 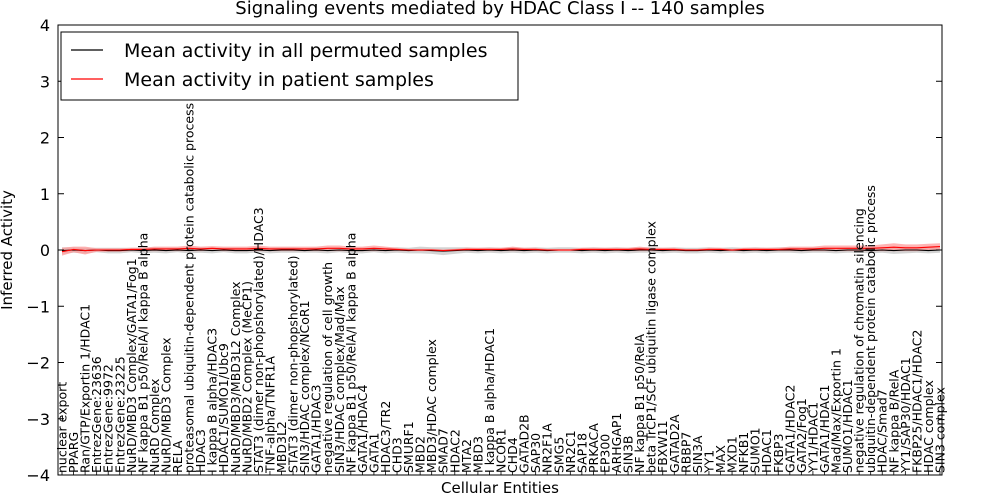 What do you see at coordinates (581, 453) in the screenshot?
I see `x-tick-label: SAP18` at bounding box center [581, 453].